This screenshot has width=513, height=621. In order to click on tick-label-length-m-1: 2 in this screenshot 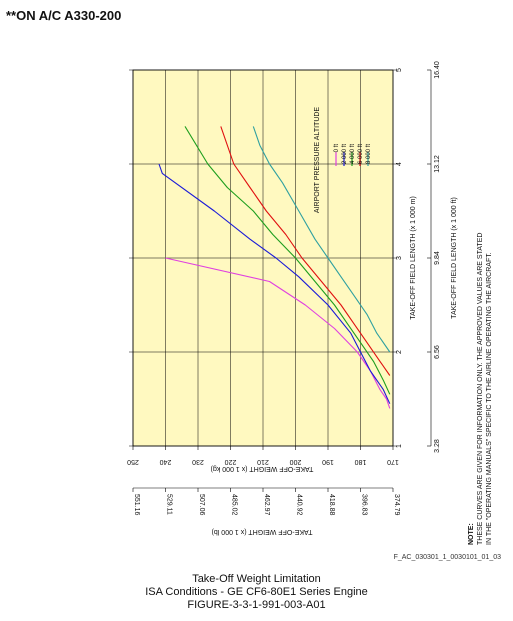, I will do `click(399, 352)`.